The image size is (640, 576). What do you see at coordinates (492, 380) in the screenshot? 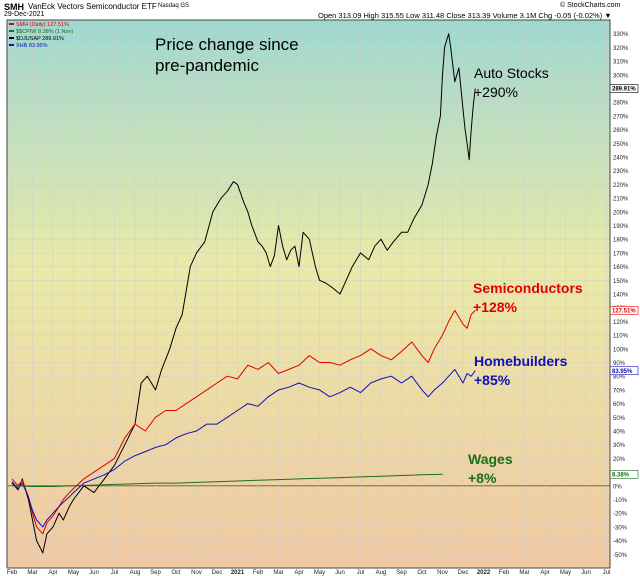
I see `annotation-homebuilders-value: +85%` at bounding box center [492, 380].